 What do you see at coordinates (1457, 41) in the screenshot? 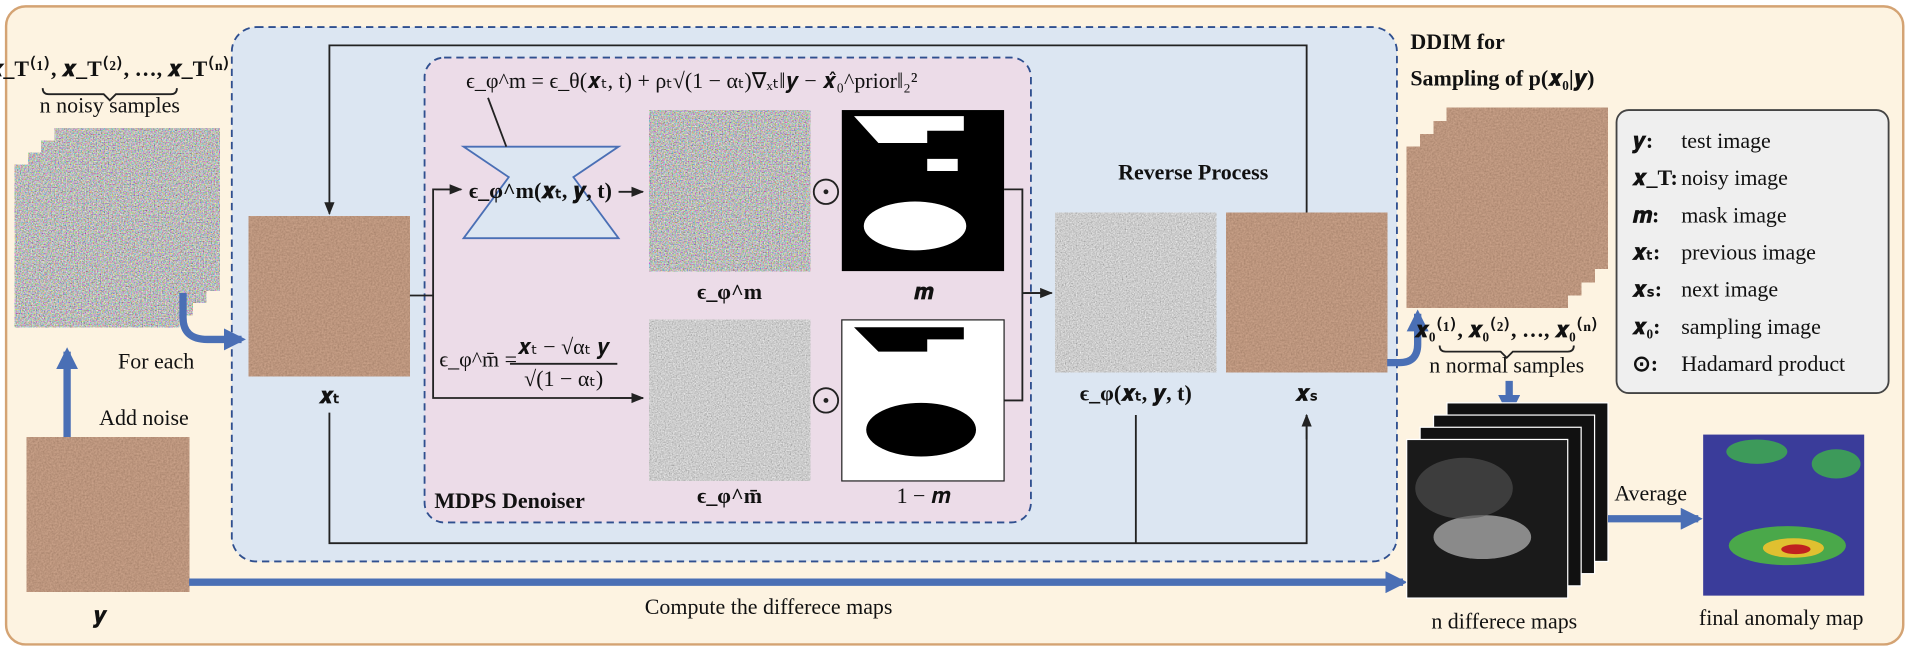
I see `title-line1: DDIM for` at bounding box center [1457, 41].